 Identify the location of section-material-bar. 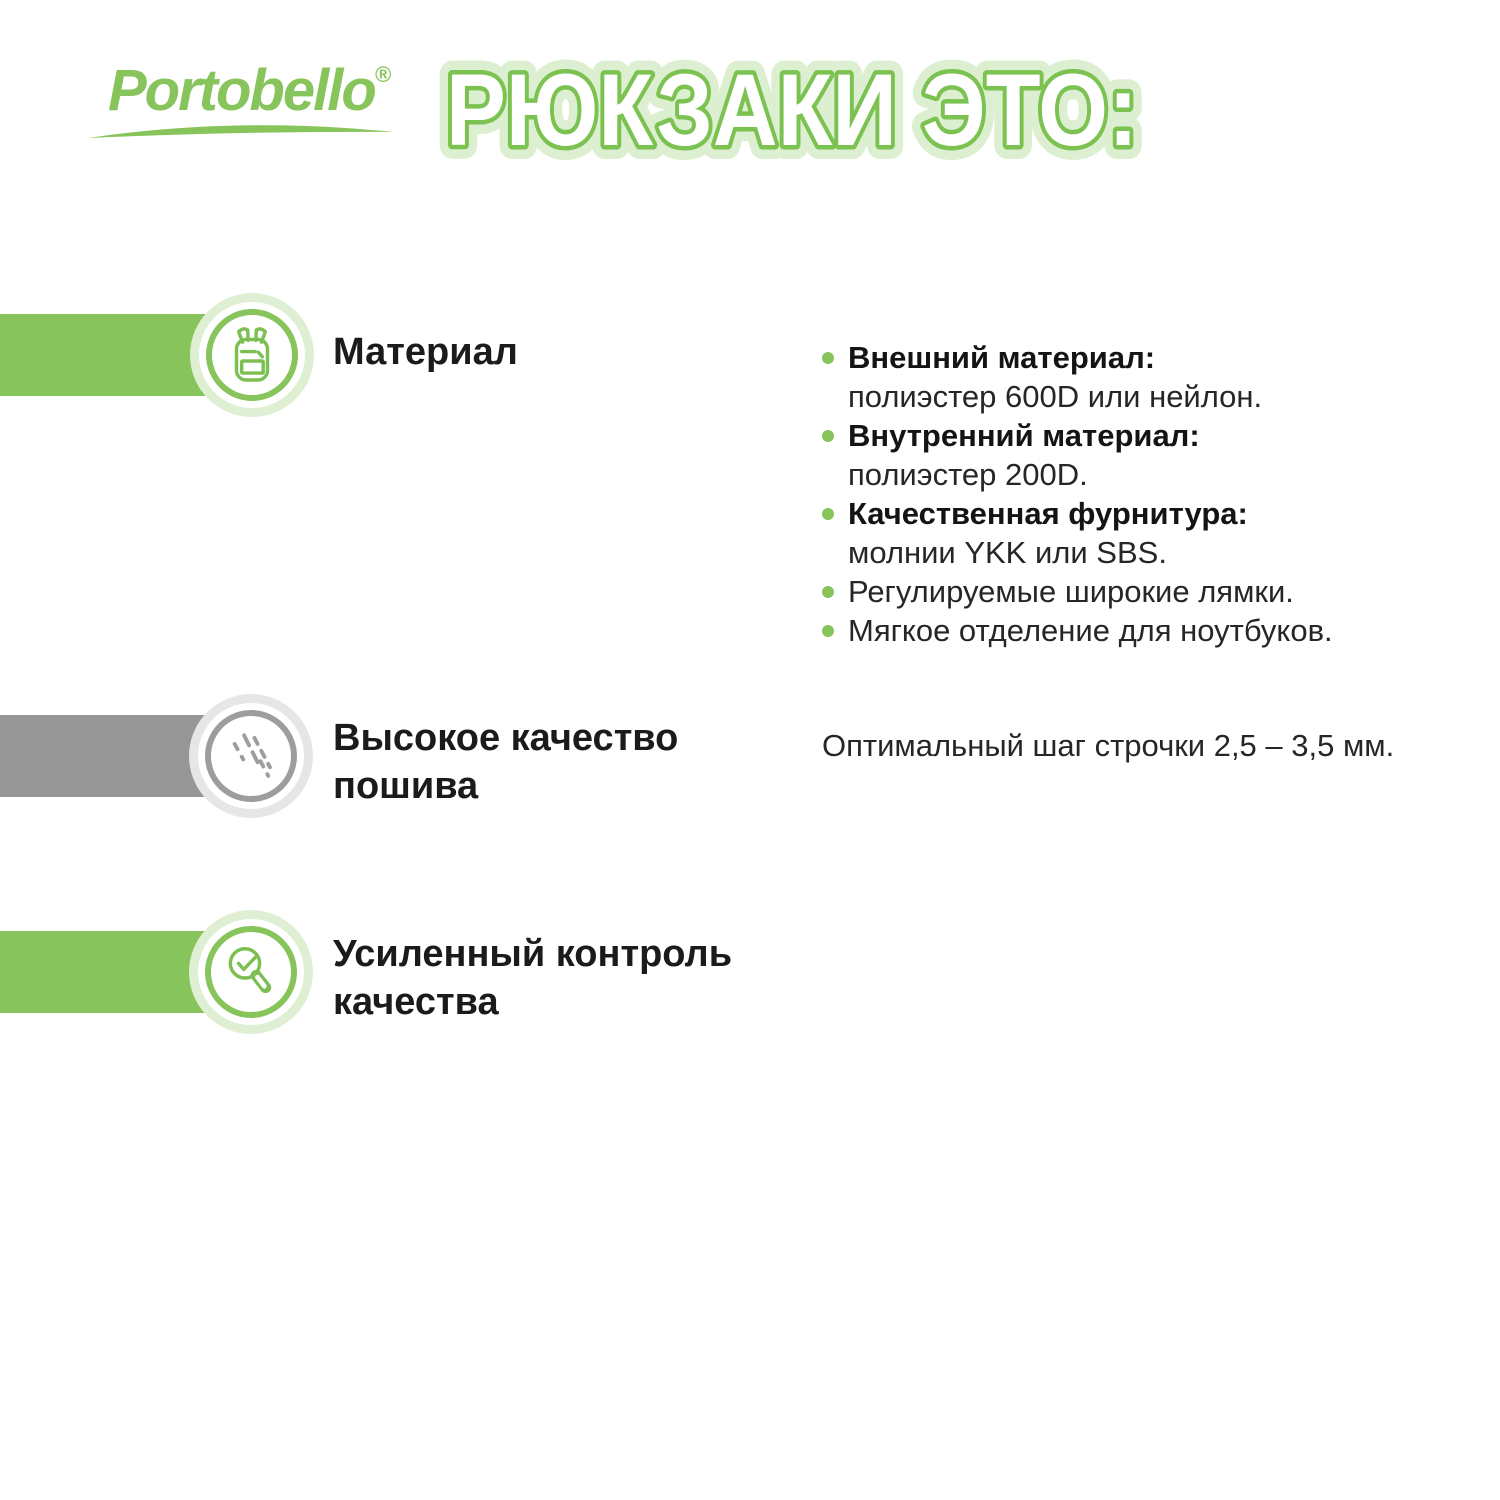
(105, 355).